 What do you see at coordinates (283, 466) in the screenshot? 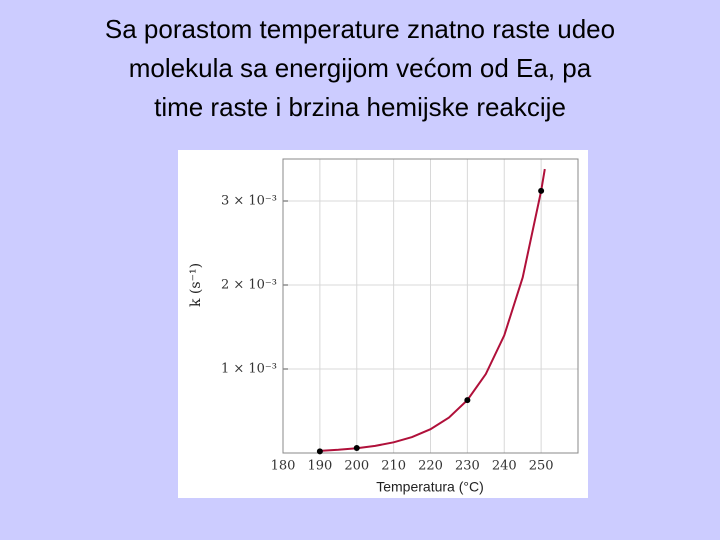
I see `x-tick-label: 180` at bounding box center [283, 466].